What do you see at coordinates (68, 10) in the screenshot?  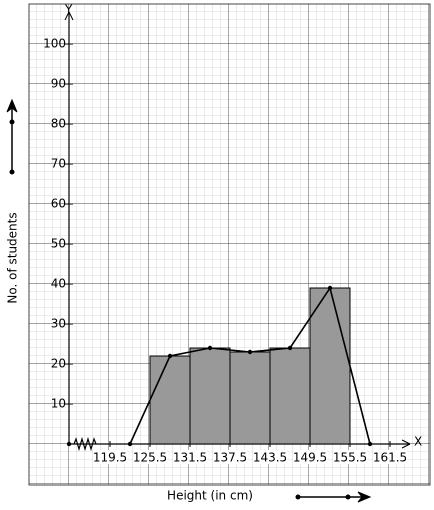 I see `y-axis-letter: Y` at bounding box center [68, 10].